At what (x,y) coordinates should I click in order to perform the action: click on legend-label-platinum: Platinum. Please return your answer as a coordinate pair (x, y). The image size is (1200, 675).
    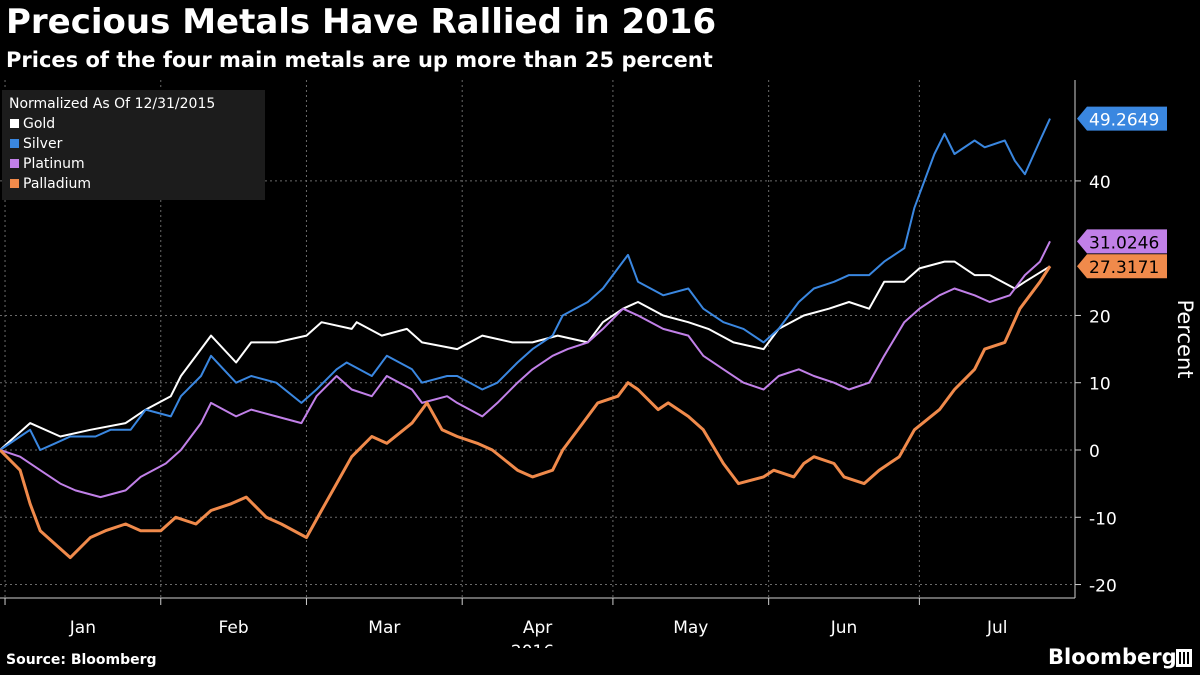
    Looking at the image, I should click on (54, 164).